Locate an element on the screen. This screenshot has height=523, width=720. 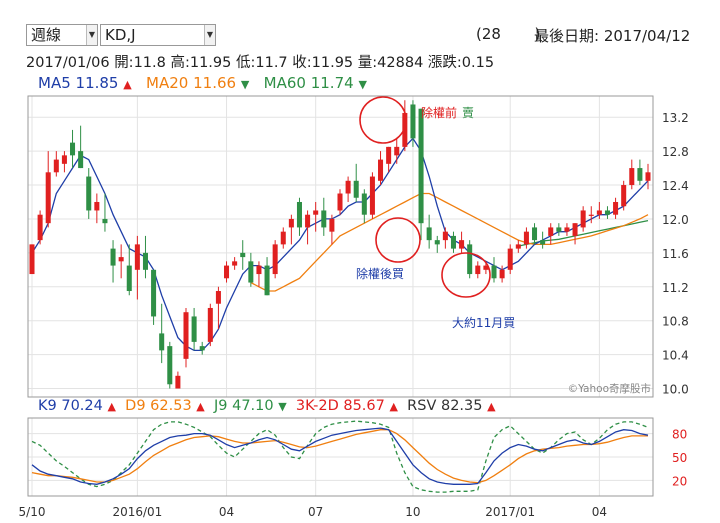
quote-close: 收:11.95 is located at coordinates (323, 63).